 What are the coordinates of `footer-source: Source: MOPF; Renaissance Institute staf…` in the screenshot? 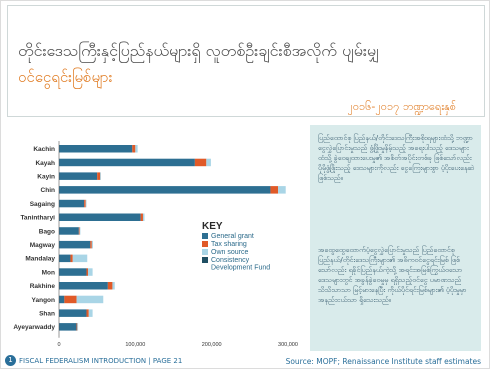 It's located at (383, 361).